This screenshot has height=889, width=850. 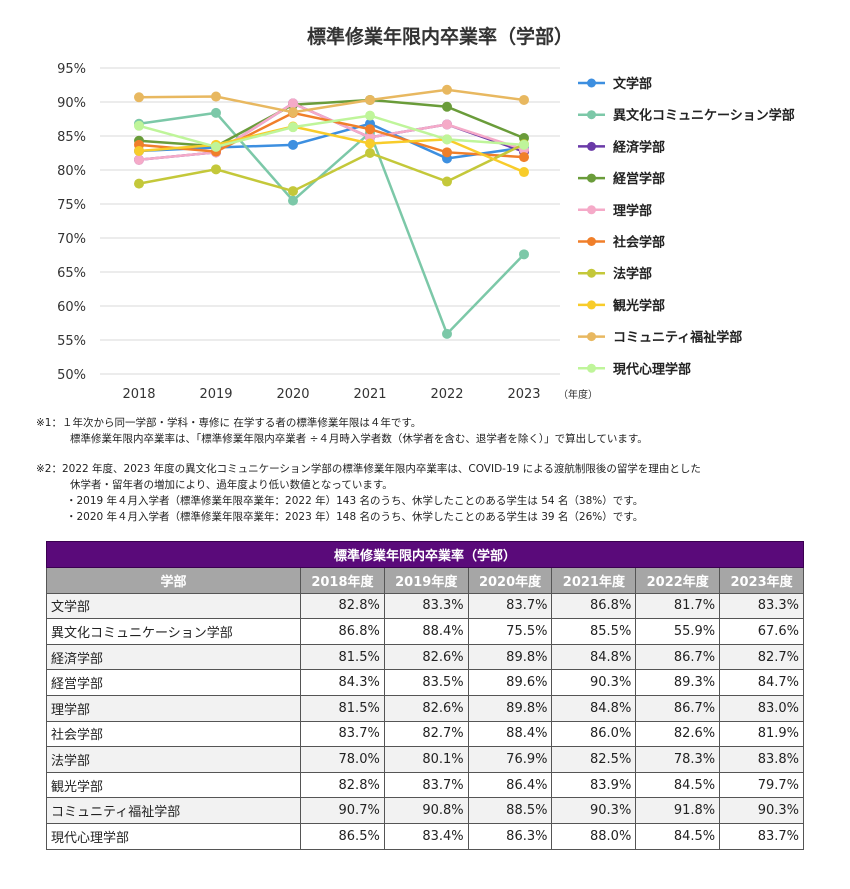 I want to click on rate-cell: 88.5%, so click(x=510, y=810).